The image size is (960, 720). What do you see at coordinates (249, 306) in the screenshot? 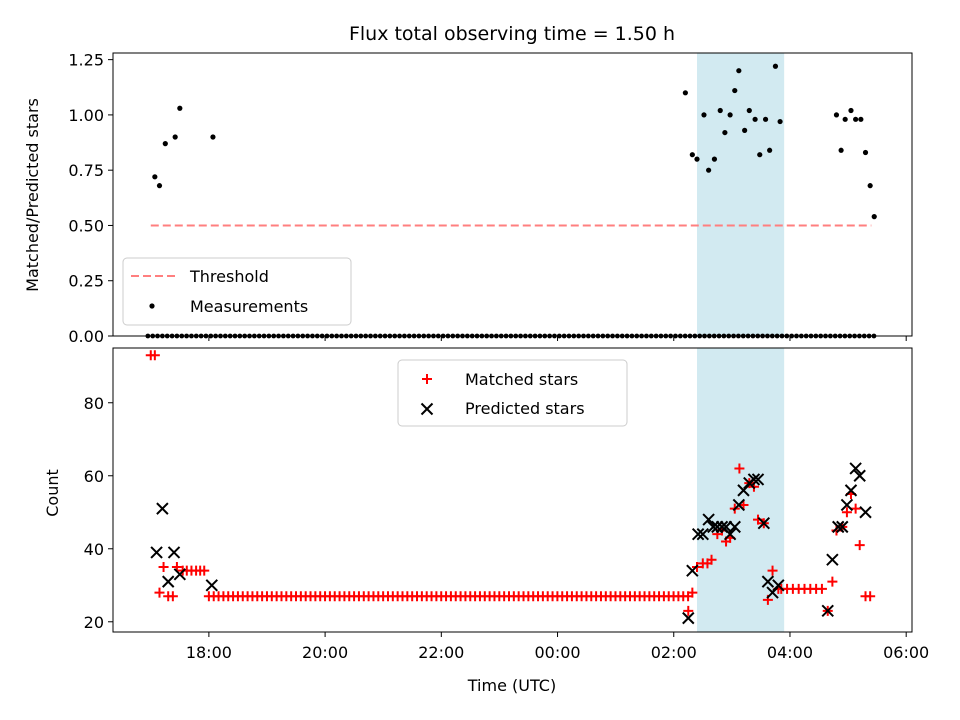
I see `measurements-legend-label: Measurements` at bounding box center [249, 306].